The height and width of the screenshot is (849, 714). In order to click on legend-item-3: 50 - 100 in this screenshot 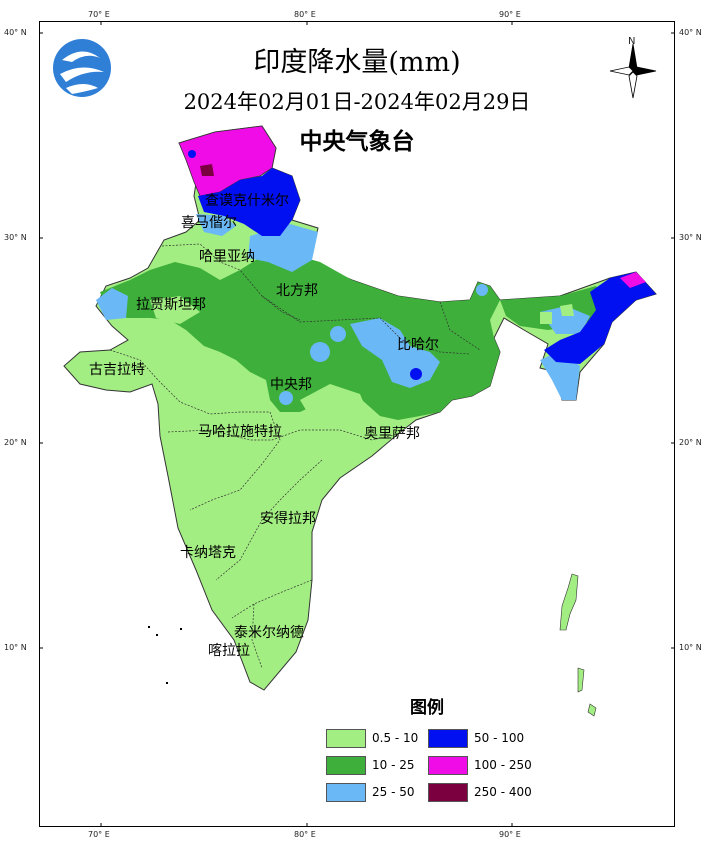, I will do `click(476, 738)`.